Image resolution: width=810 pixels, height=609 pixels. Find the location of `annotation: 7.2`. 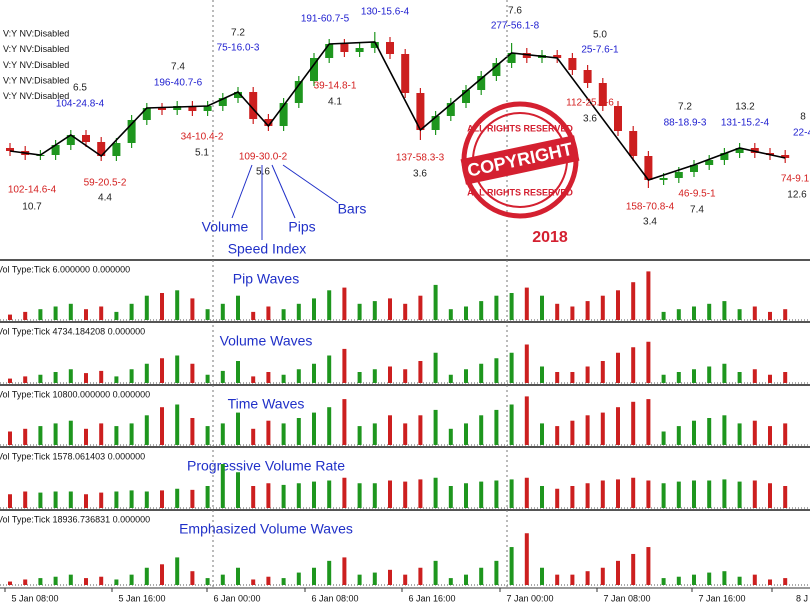

annotation: 7.2 is located at coordinates (685, 107).